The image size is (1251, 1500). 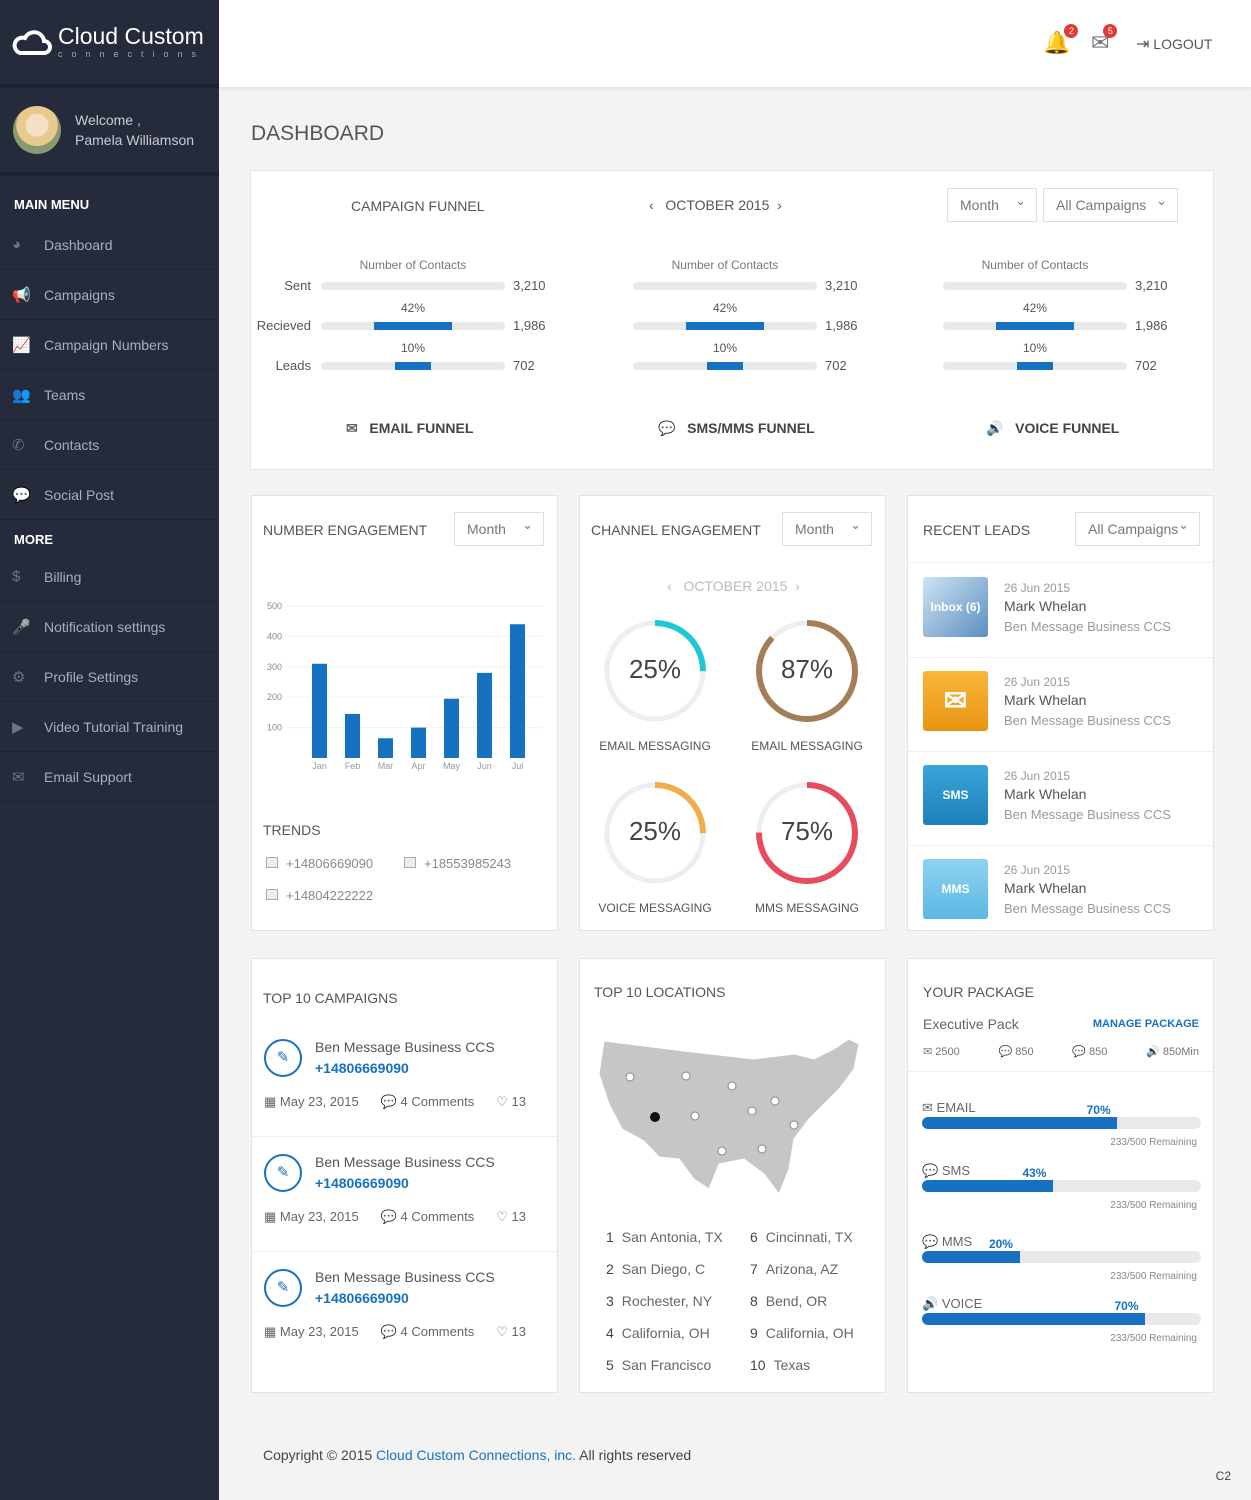 What do you see at coordinates (807, 746) in the screenshot?
I see `donut-label: EMAIL MESSAGING` at bounding box center [807, 746].